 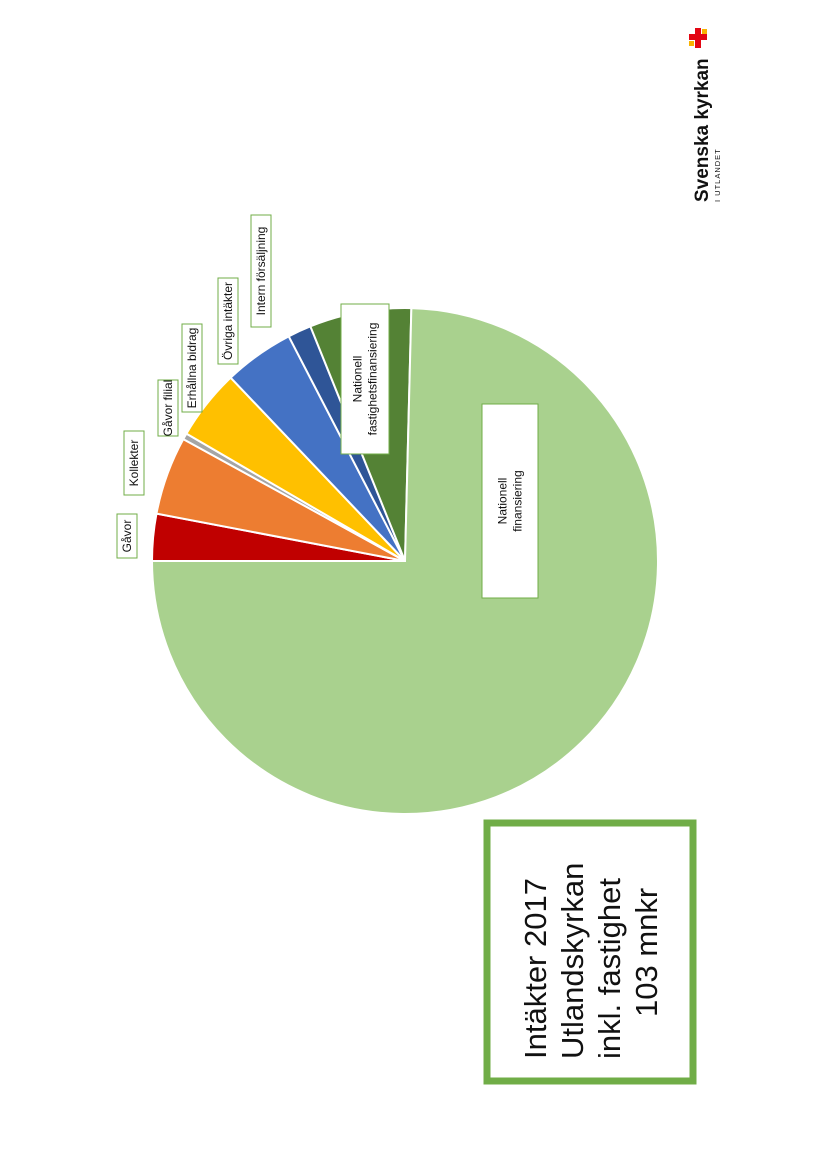 What do you see at coordinates (572, 961) in the screenshot?
I see `title-line-2: Utlandskyrkan` at bounding box center [572, 961].